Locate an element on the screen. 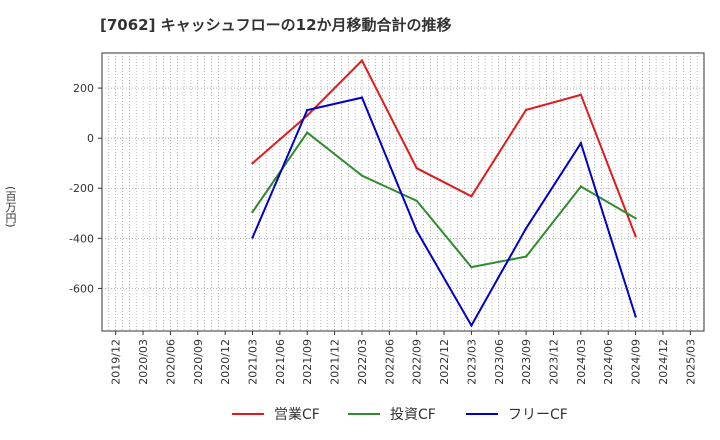  x-tick-label: 2021/03 is located at coordinates (253, 362).